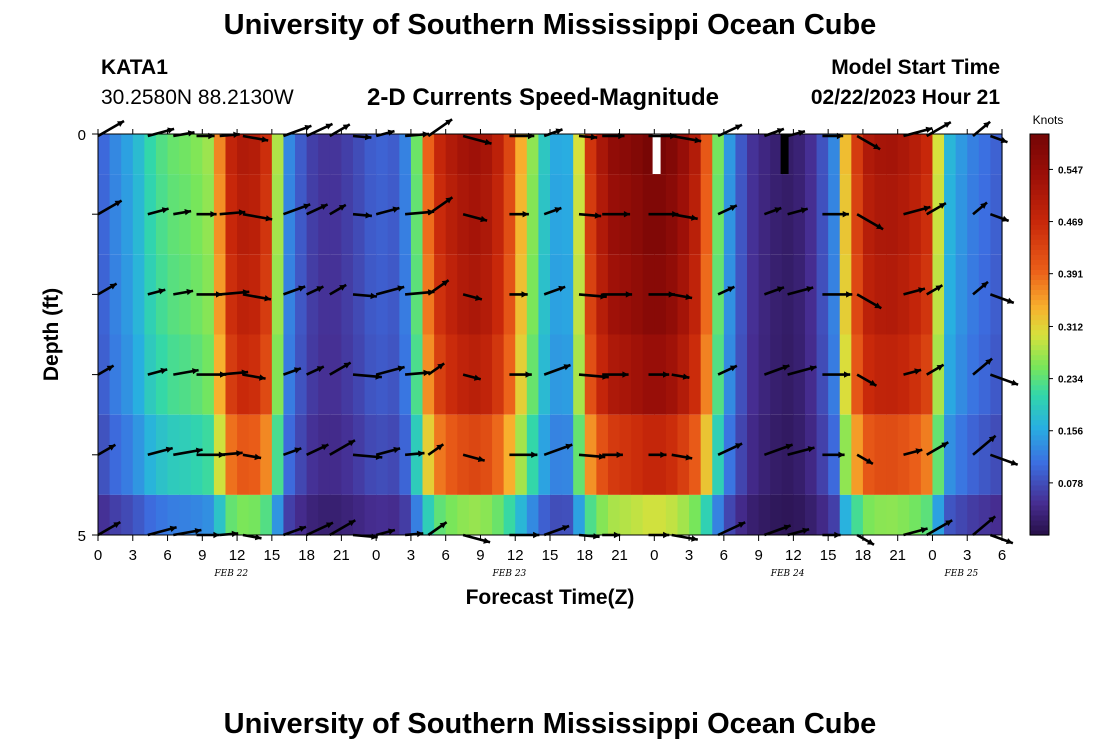 Image resolution: width=1100 pixels, height=750 pixels. I want to click on x-tick-label: 15, so click(828, 555).